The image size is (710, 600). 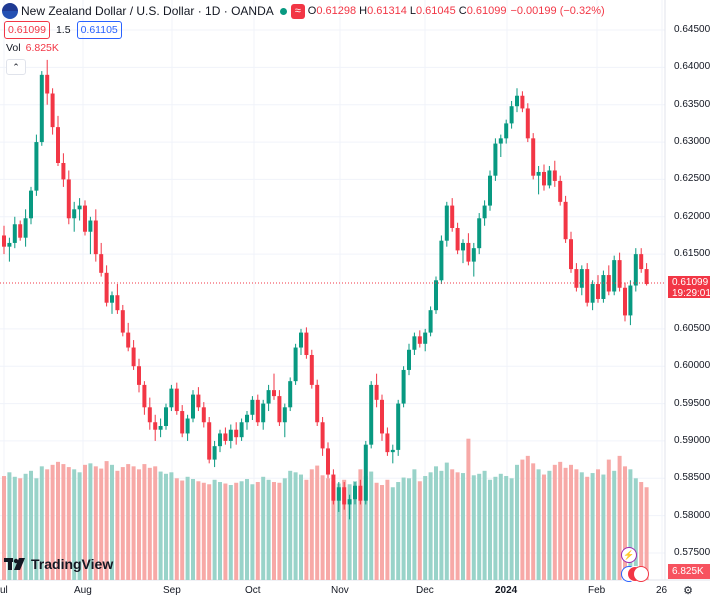 I want to click on tradingview-logo: TradingView, so click(x=58, y=564).